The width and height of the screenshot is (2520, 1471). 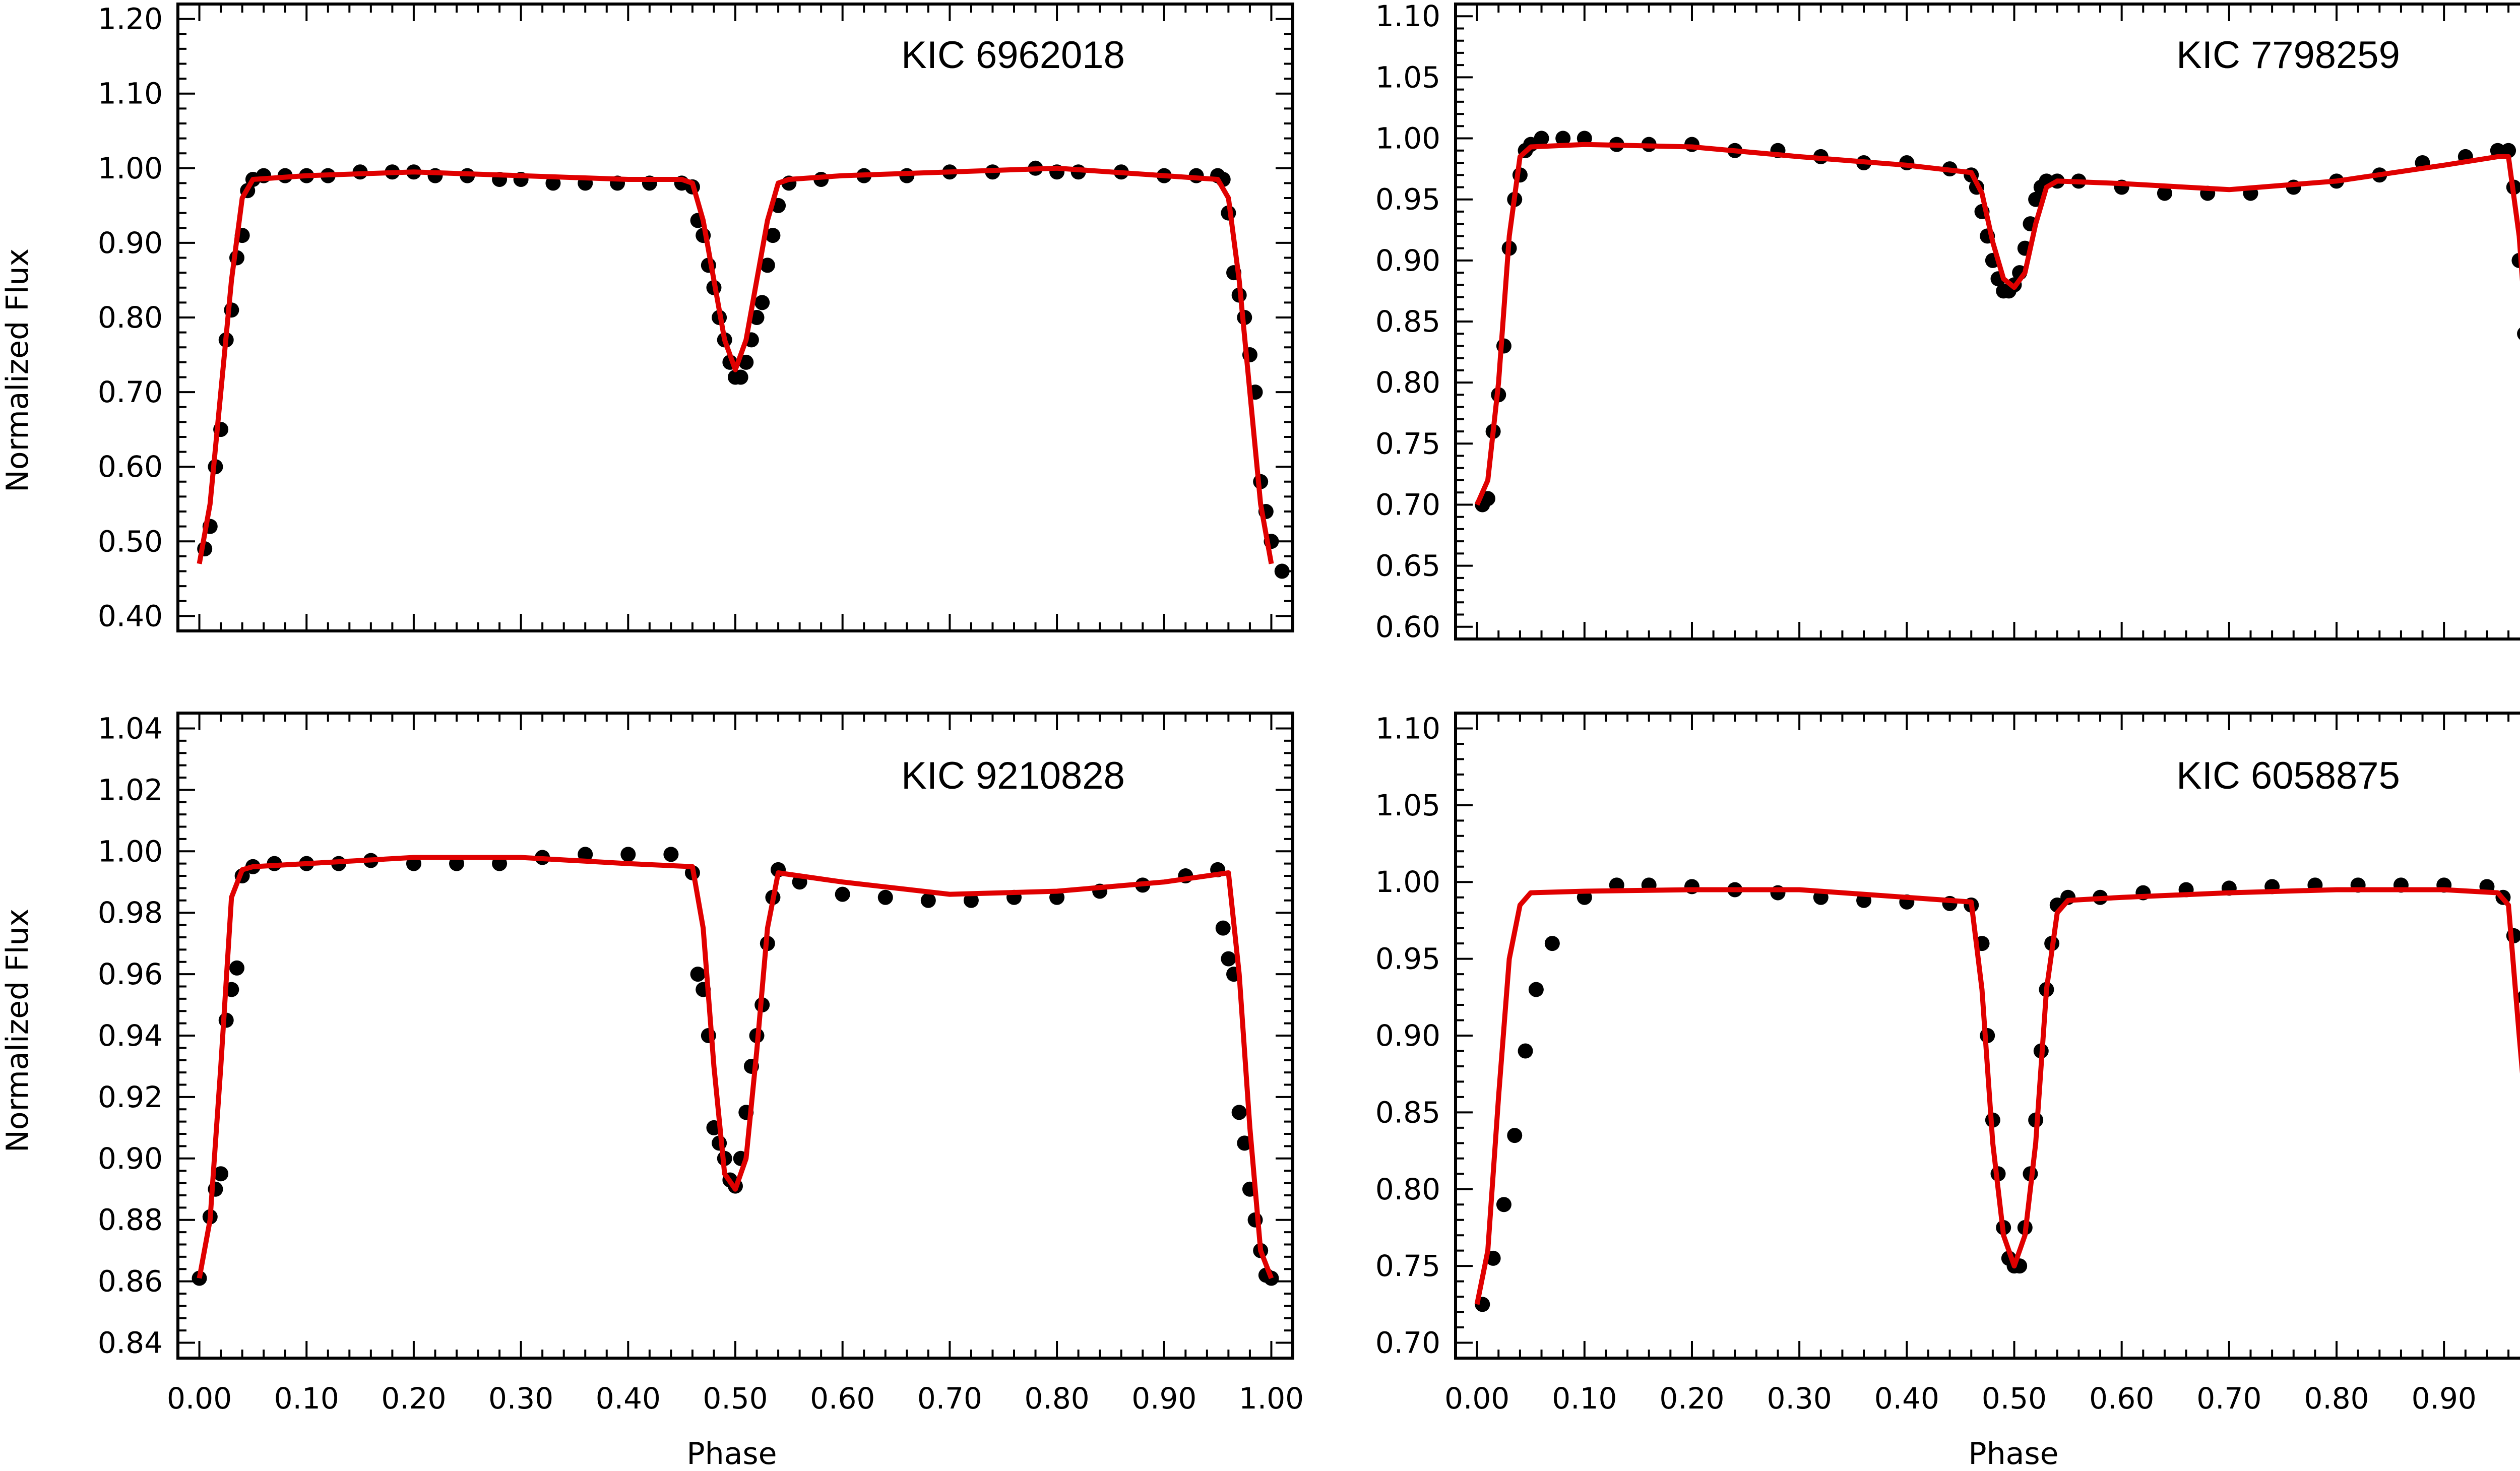 I want to click on y-tick-label: 0.98, so click(x=130, y=913).